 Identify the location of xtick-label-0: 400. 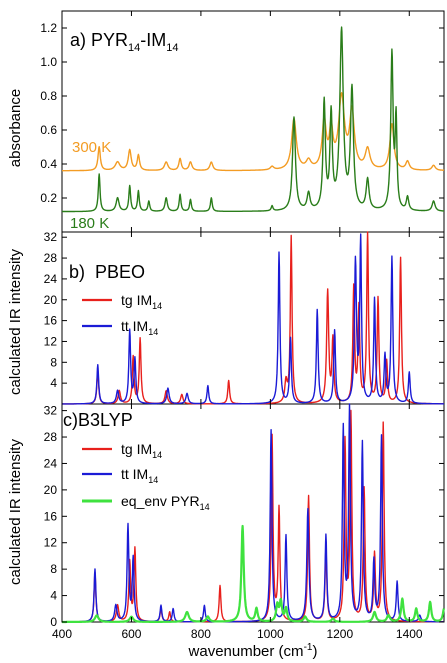
(62, 634).